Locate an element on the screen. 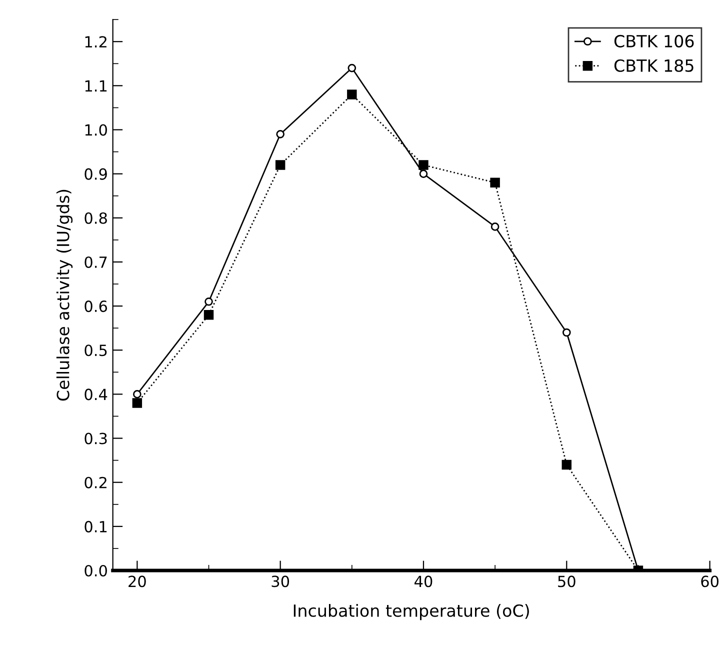 Image resolution: width=728 pixels, height=652 pixels. y-tick-label: 0.3 is located at coordinates (95, 438).